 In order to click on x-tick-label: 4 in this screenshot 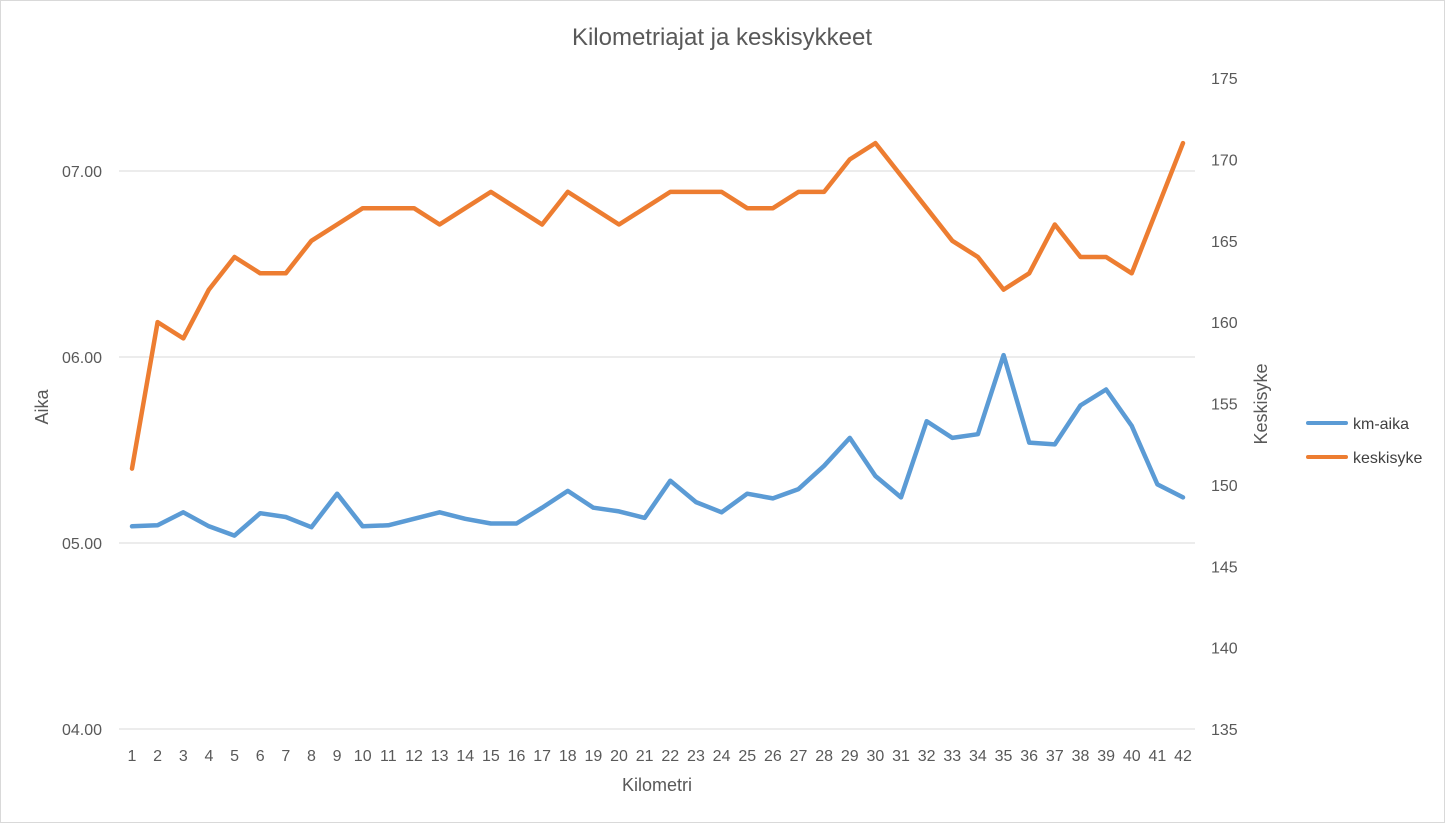, I will do `click(208, 756)`.